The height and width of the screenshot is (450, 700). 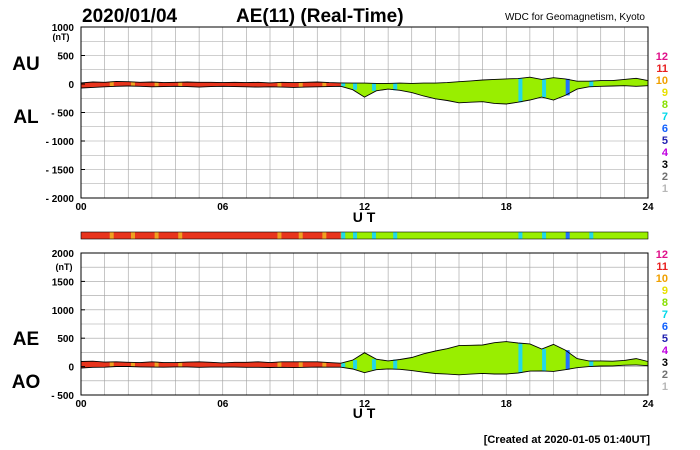 What do you see at coordinates (81, 404) in the screenshot?
I see `lower-x-tick-label: 00` at bounding box center [81, 404].